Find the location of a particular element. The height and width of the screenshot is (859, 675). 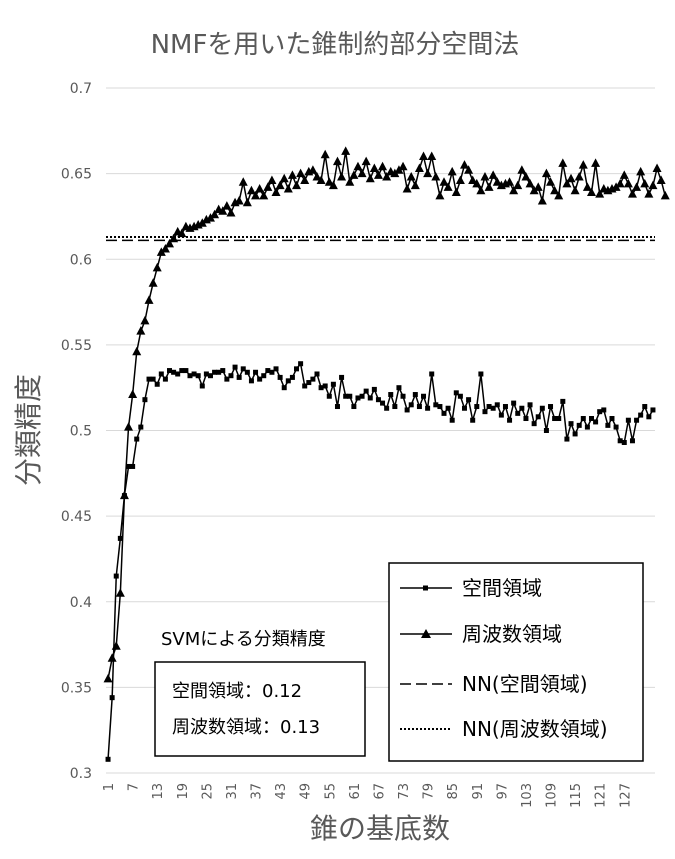

legend-box is located at coordinates (516, 662).